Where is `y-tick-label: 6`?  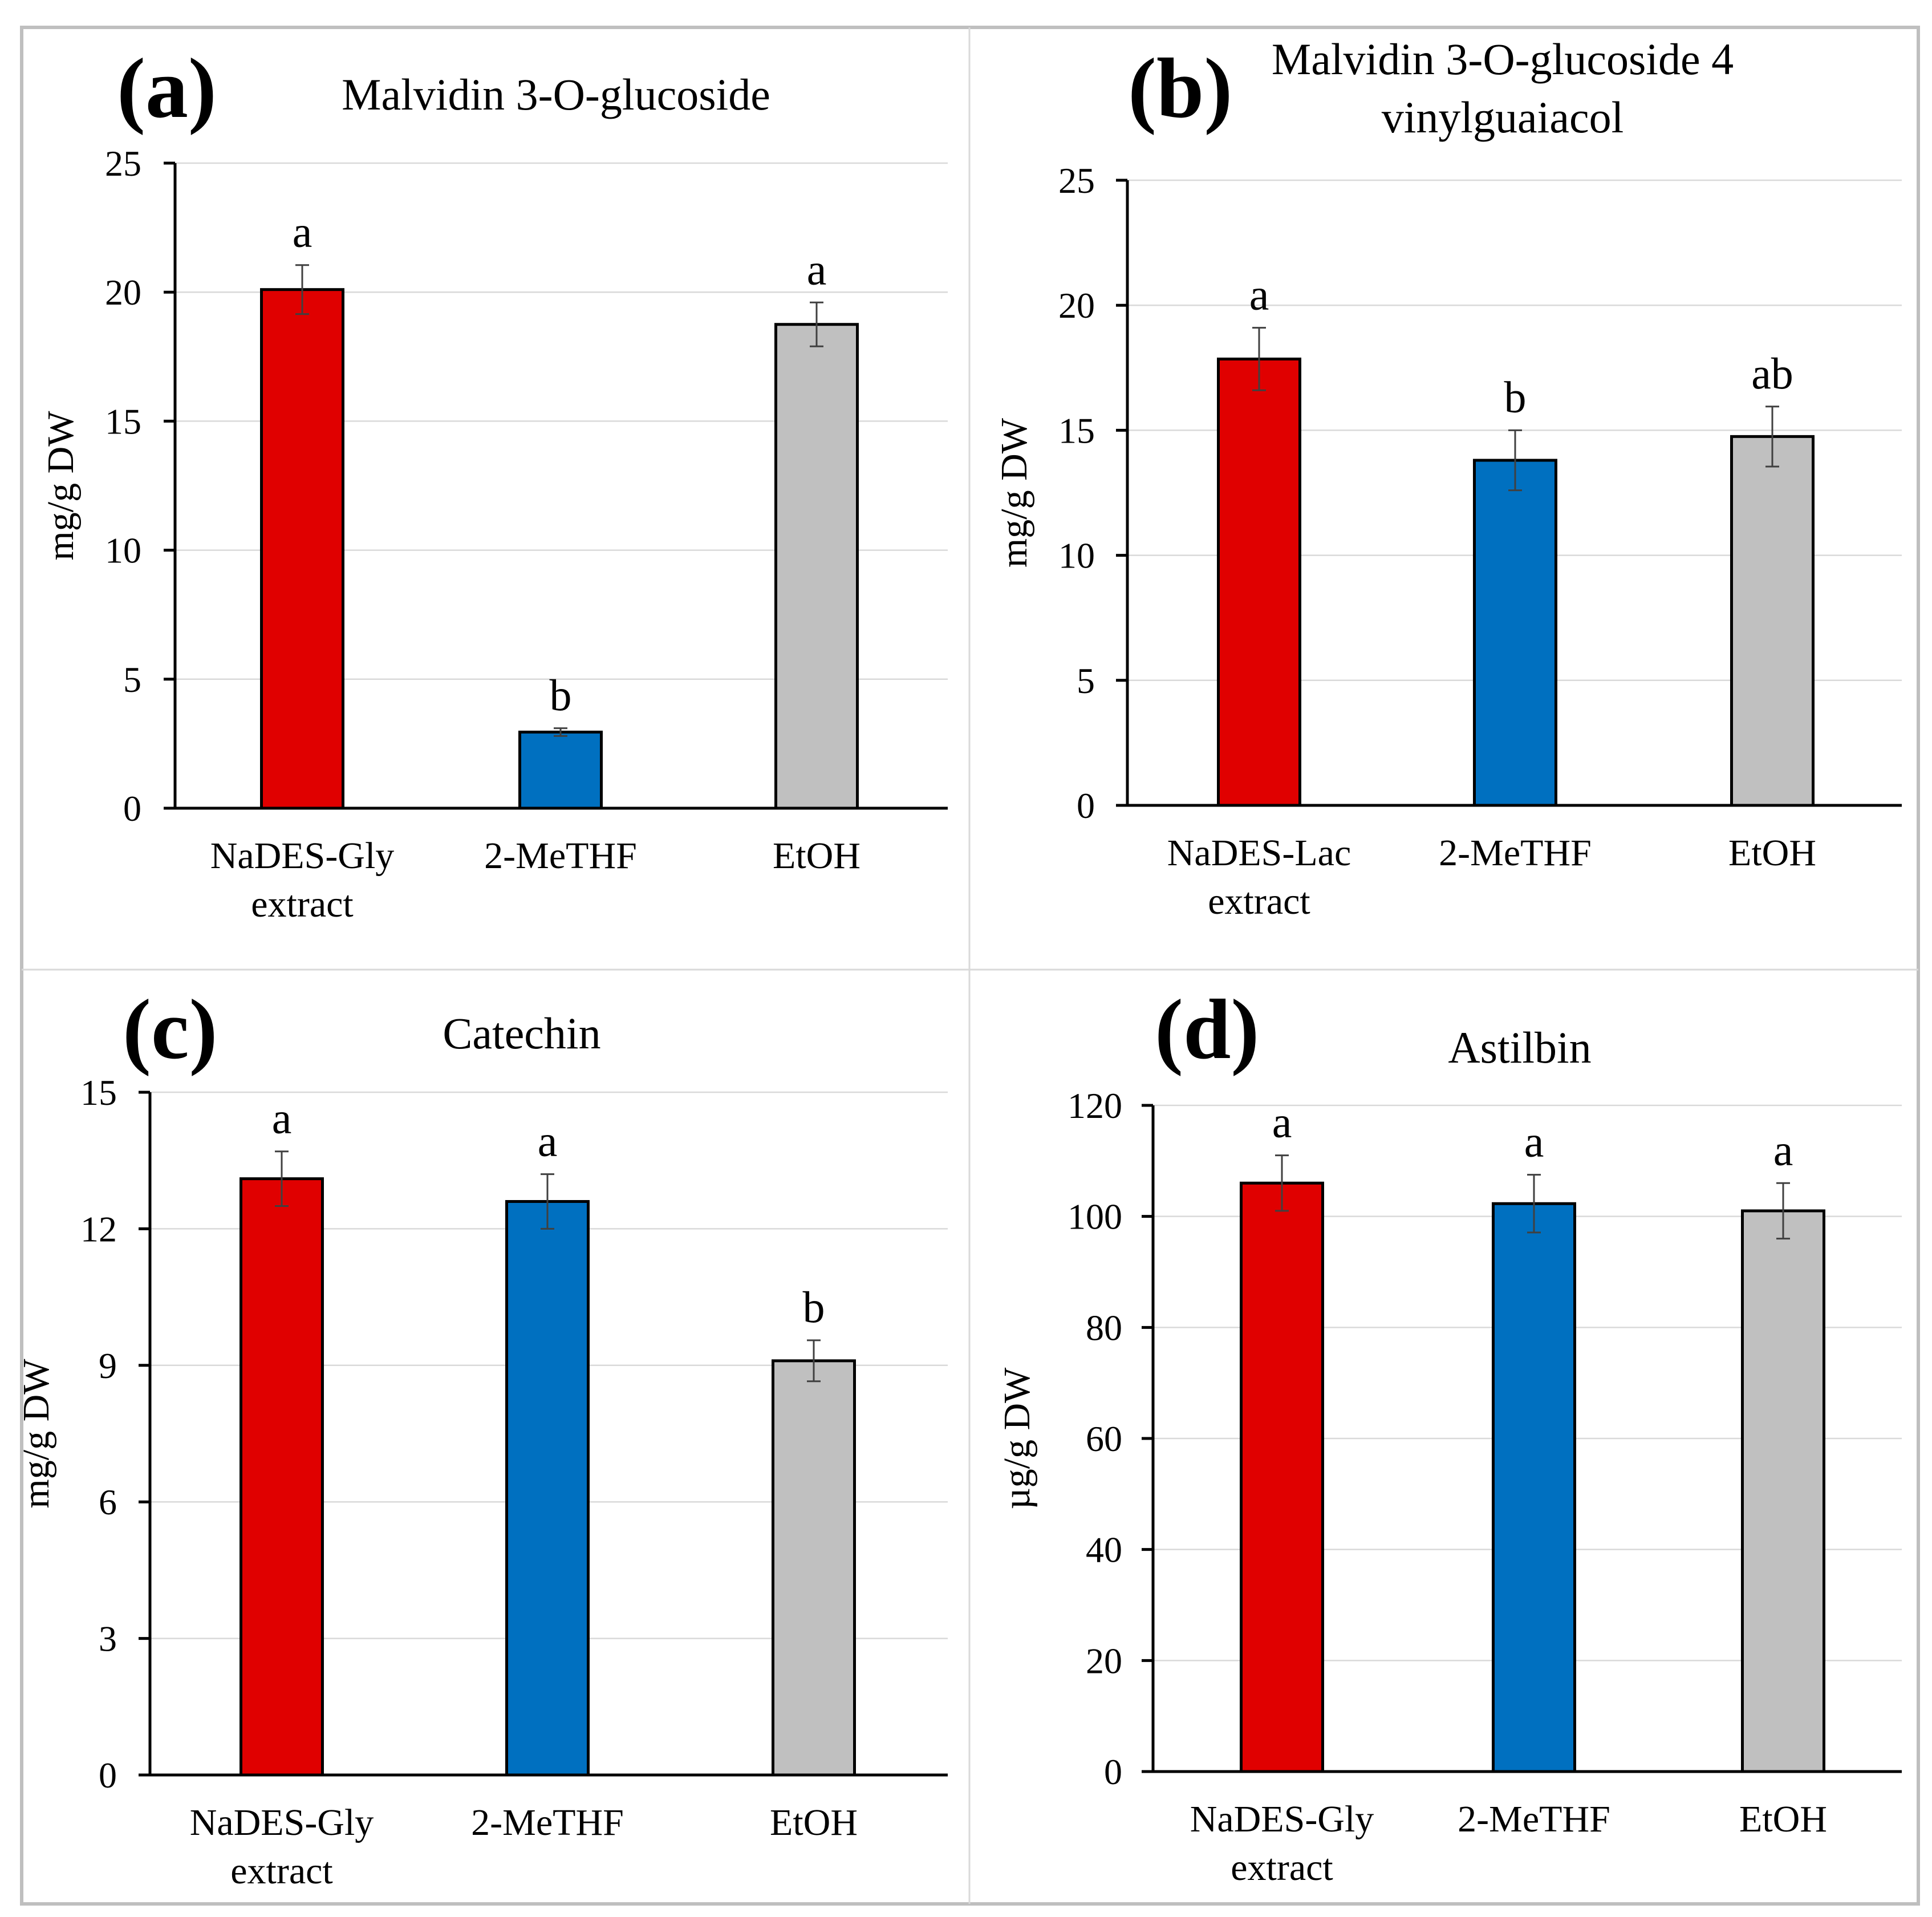 y-tick-label: 6 is located at coordinates (108, 1502).